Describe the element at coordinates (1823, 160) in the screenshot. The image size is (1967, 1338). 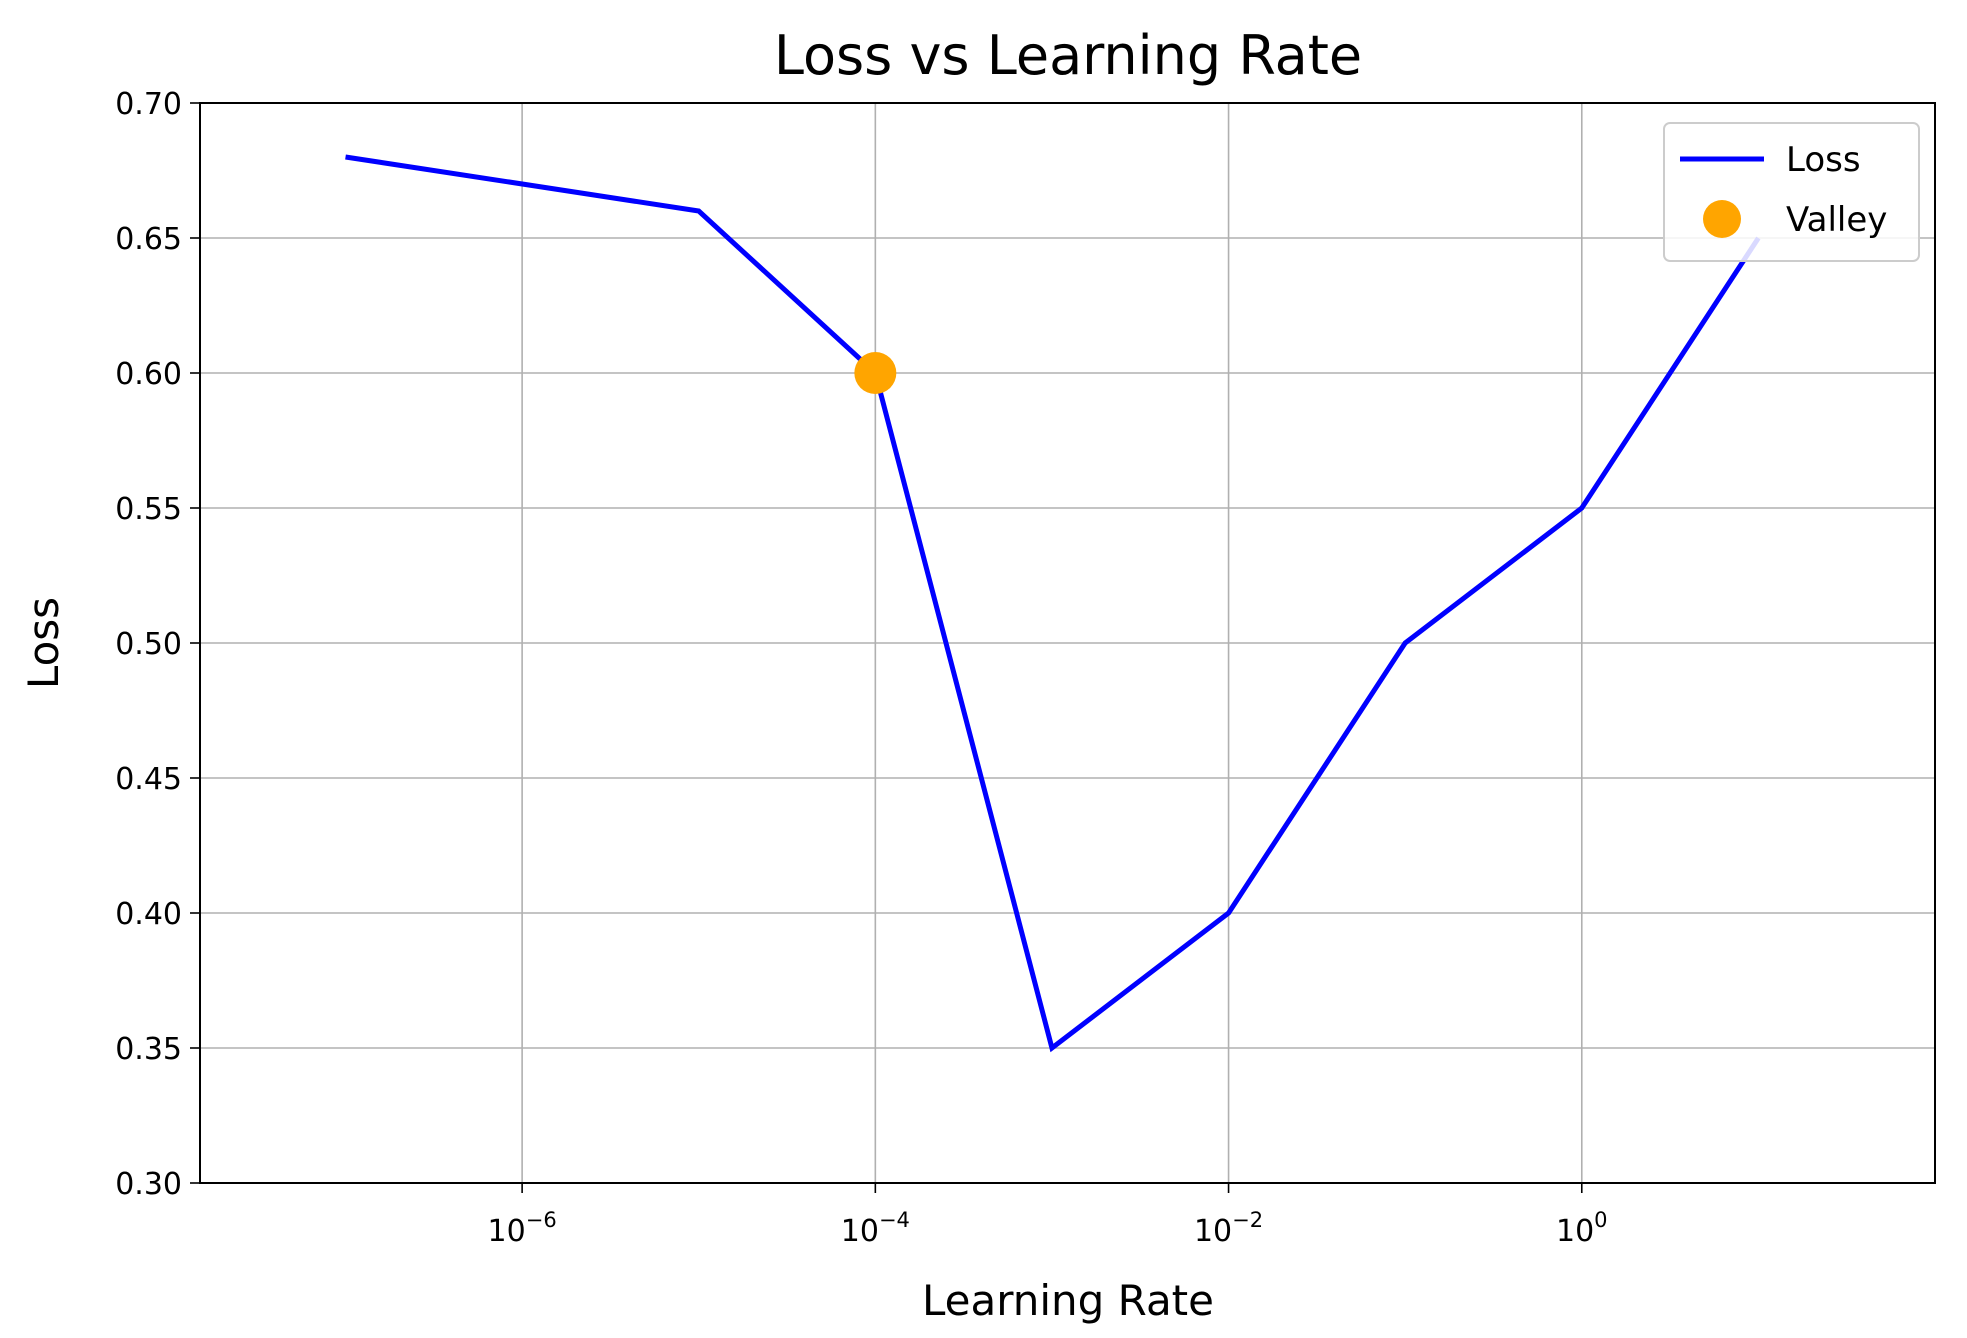
I see `legend-label-loss: Loss` at that location.